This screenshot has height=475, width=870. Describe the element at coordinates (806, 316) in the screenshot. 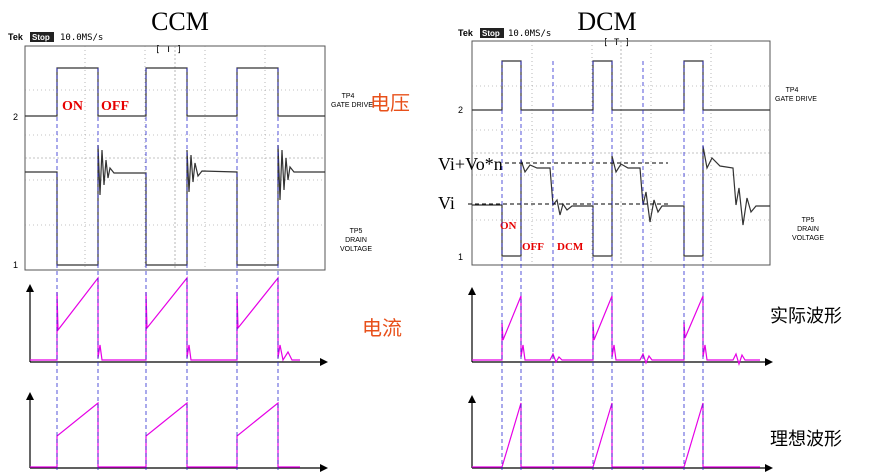

I see `actual-waveform-label: 实际波形` at that location.